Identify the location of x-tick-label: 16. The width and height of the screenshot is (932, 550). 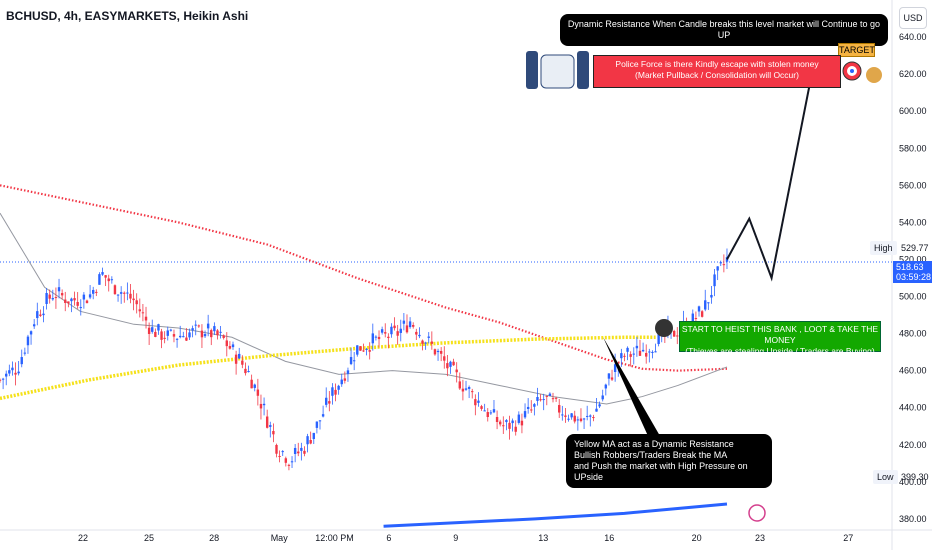
(609, 538).